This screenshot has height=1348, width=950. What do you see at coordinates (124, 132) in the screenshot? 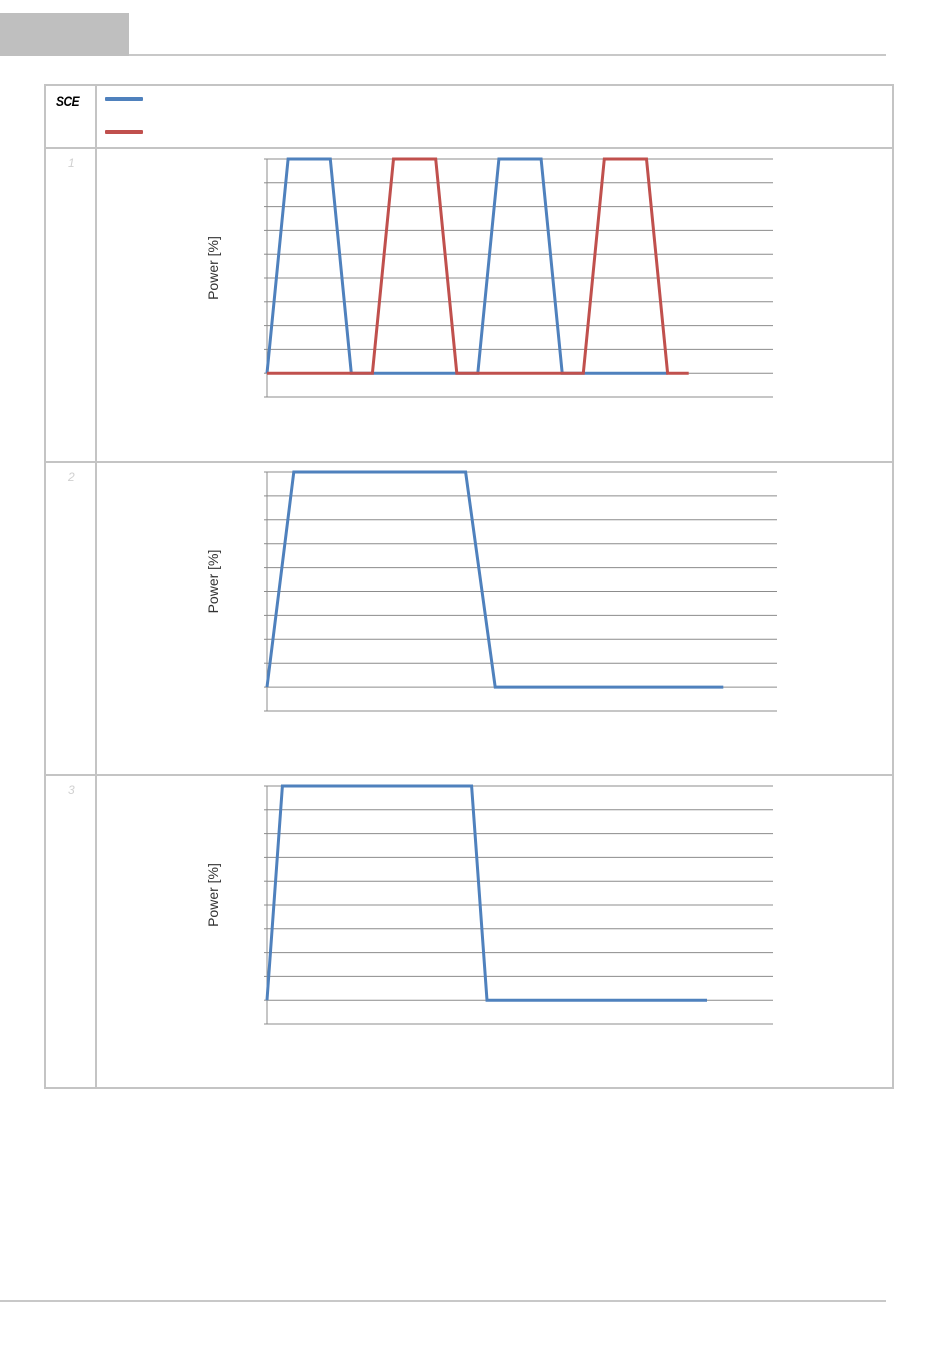
I see `legend-swatch-red` at bounding box center [124, 132].